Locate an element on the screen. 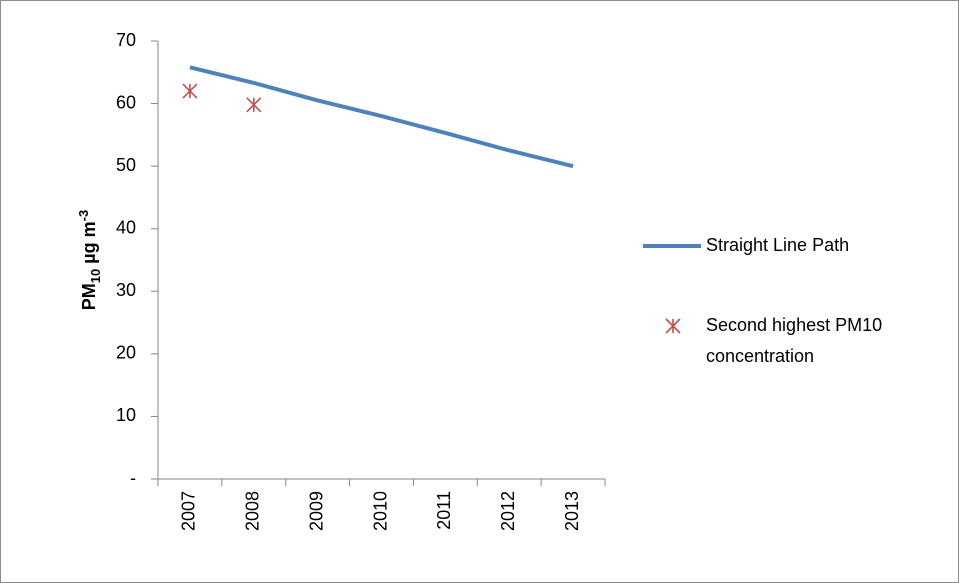  y-tick-label: 10 is located at coordinates (126, 415).